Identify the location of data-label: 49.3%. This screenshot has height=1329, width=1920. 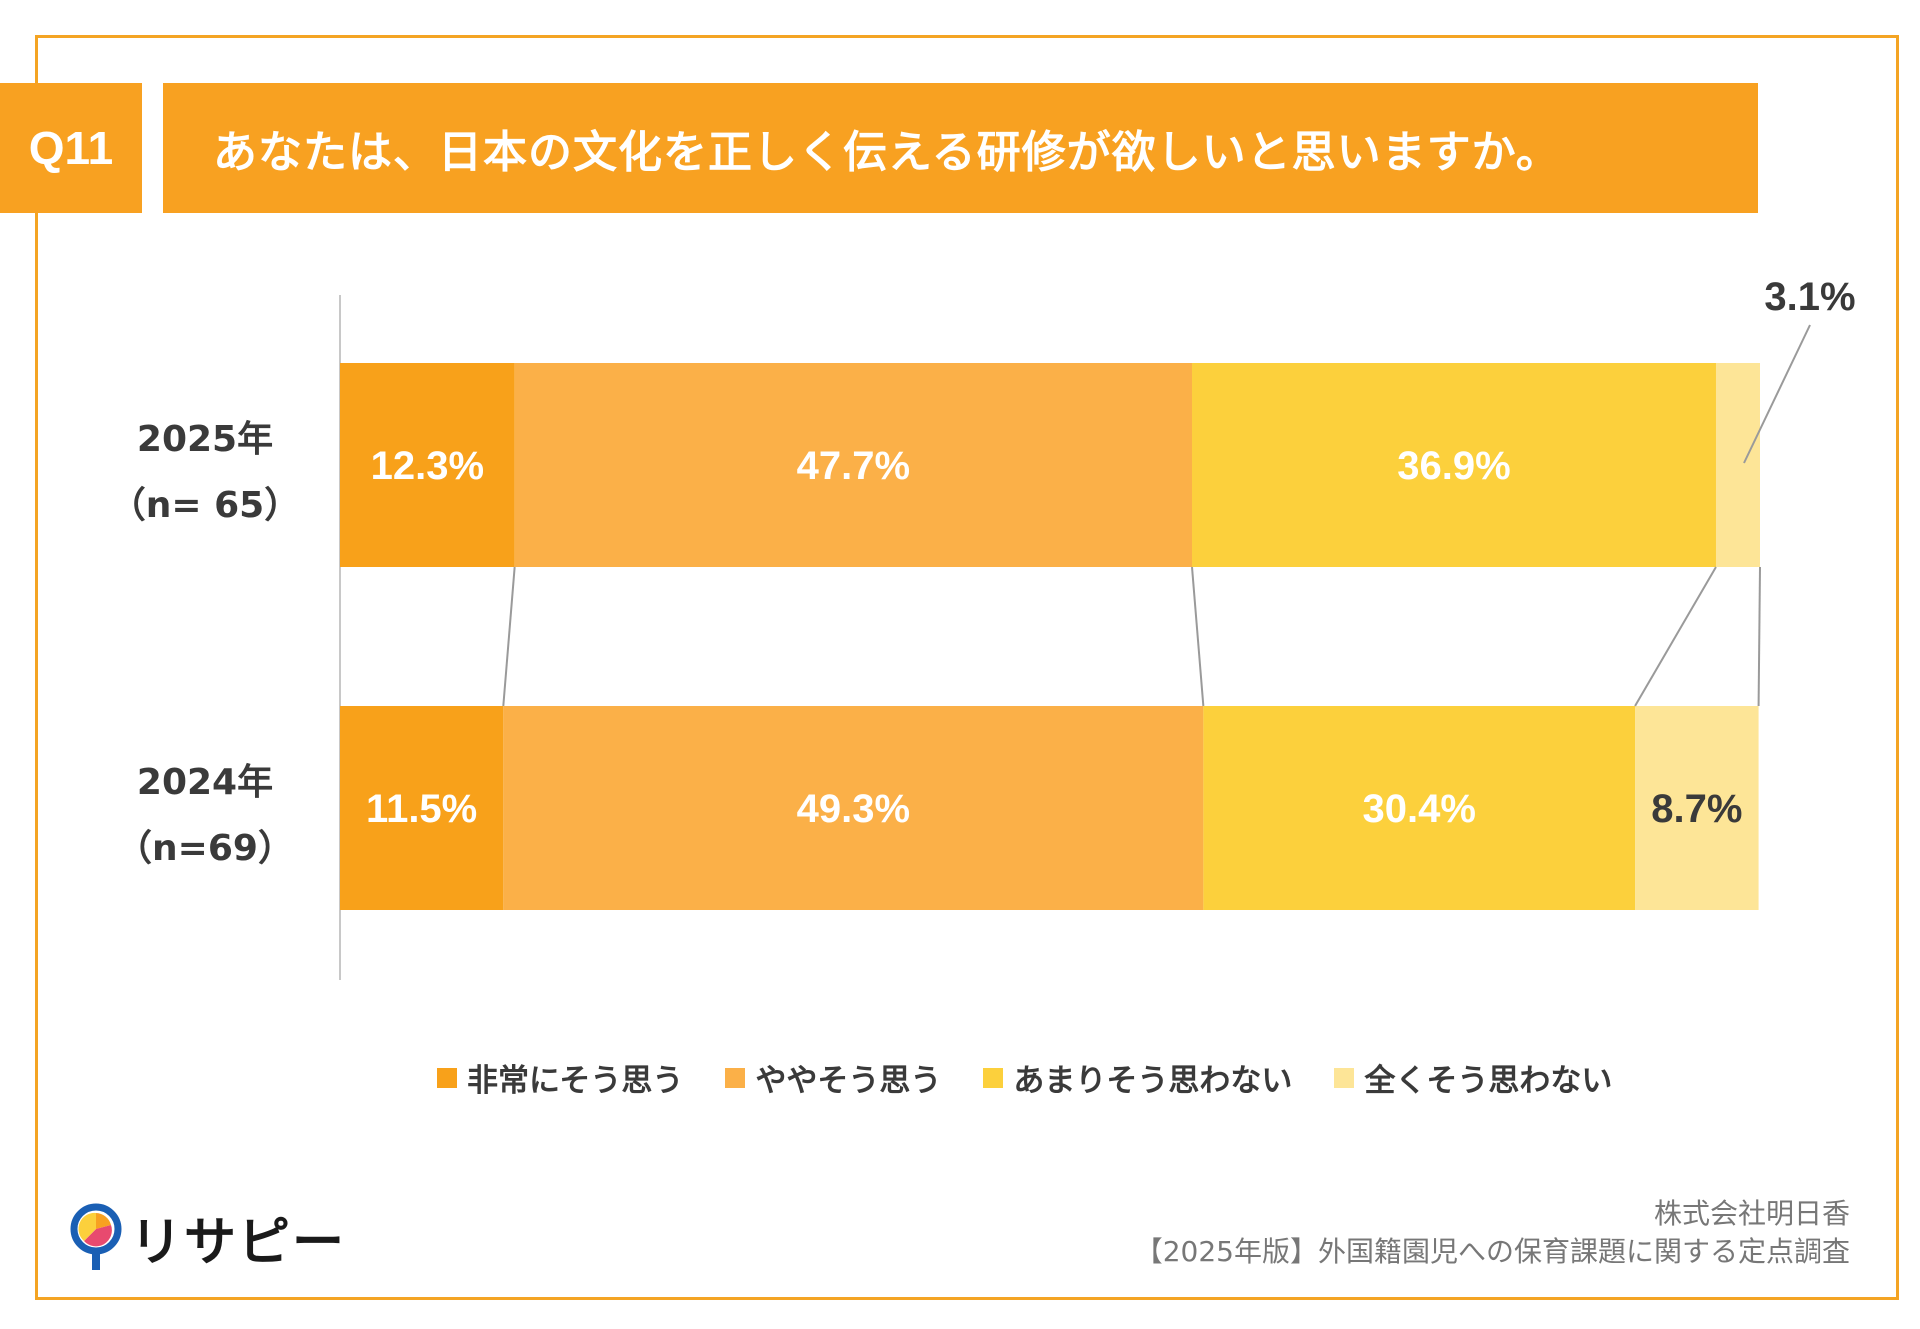
(853, 809).